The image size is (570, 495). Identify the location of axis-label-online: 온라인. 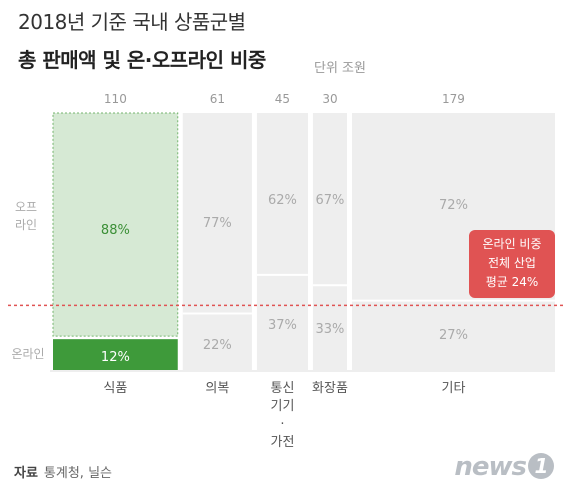
(27, 354).